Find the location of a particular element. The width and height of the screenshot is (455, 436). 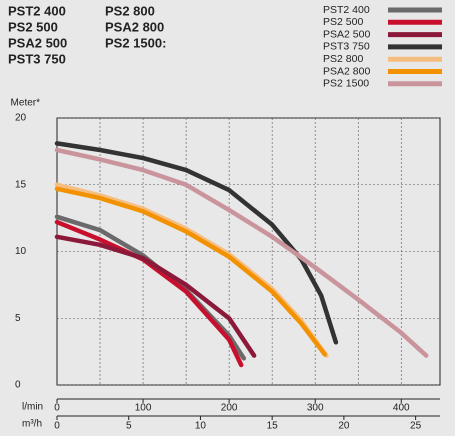

x2-tick-label: 20 is located at coordinates (344, 426).